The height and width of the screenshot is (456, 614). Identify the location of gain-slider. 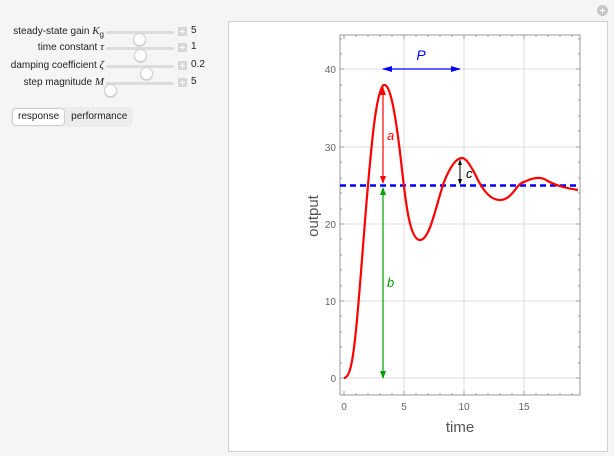
(140, 38).